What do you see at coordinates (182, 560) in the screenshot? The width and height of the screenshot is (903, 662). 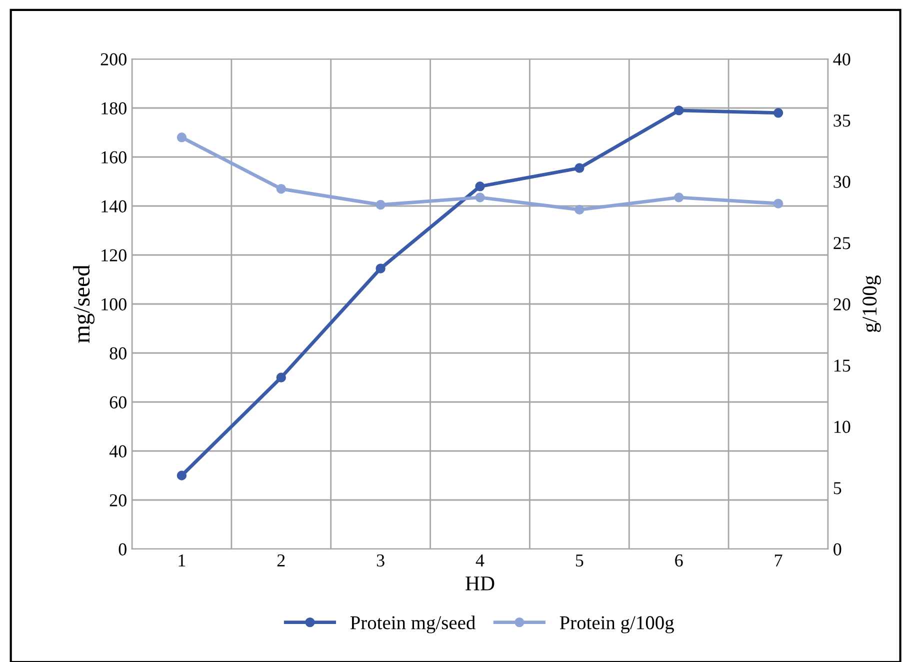 I see `x-tick-label: 1` at bounding box center [182, 560].